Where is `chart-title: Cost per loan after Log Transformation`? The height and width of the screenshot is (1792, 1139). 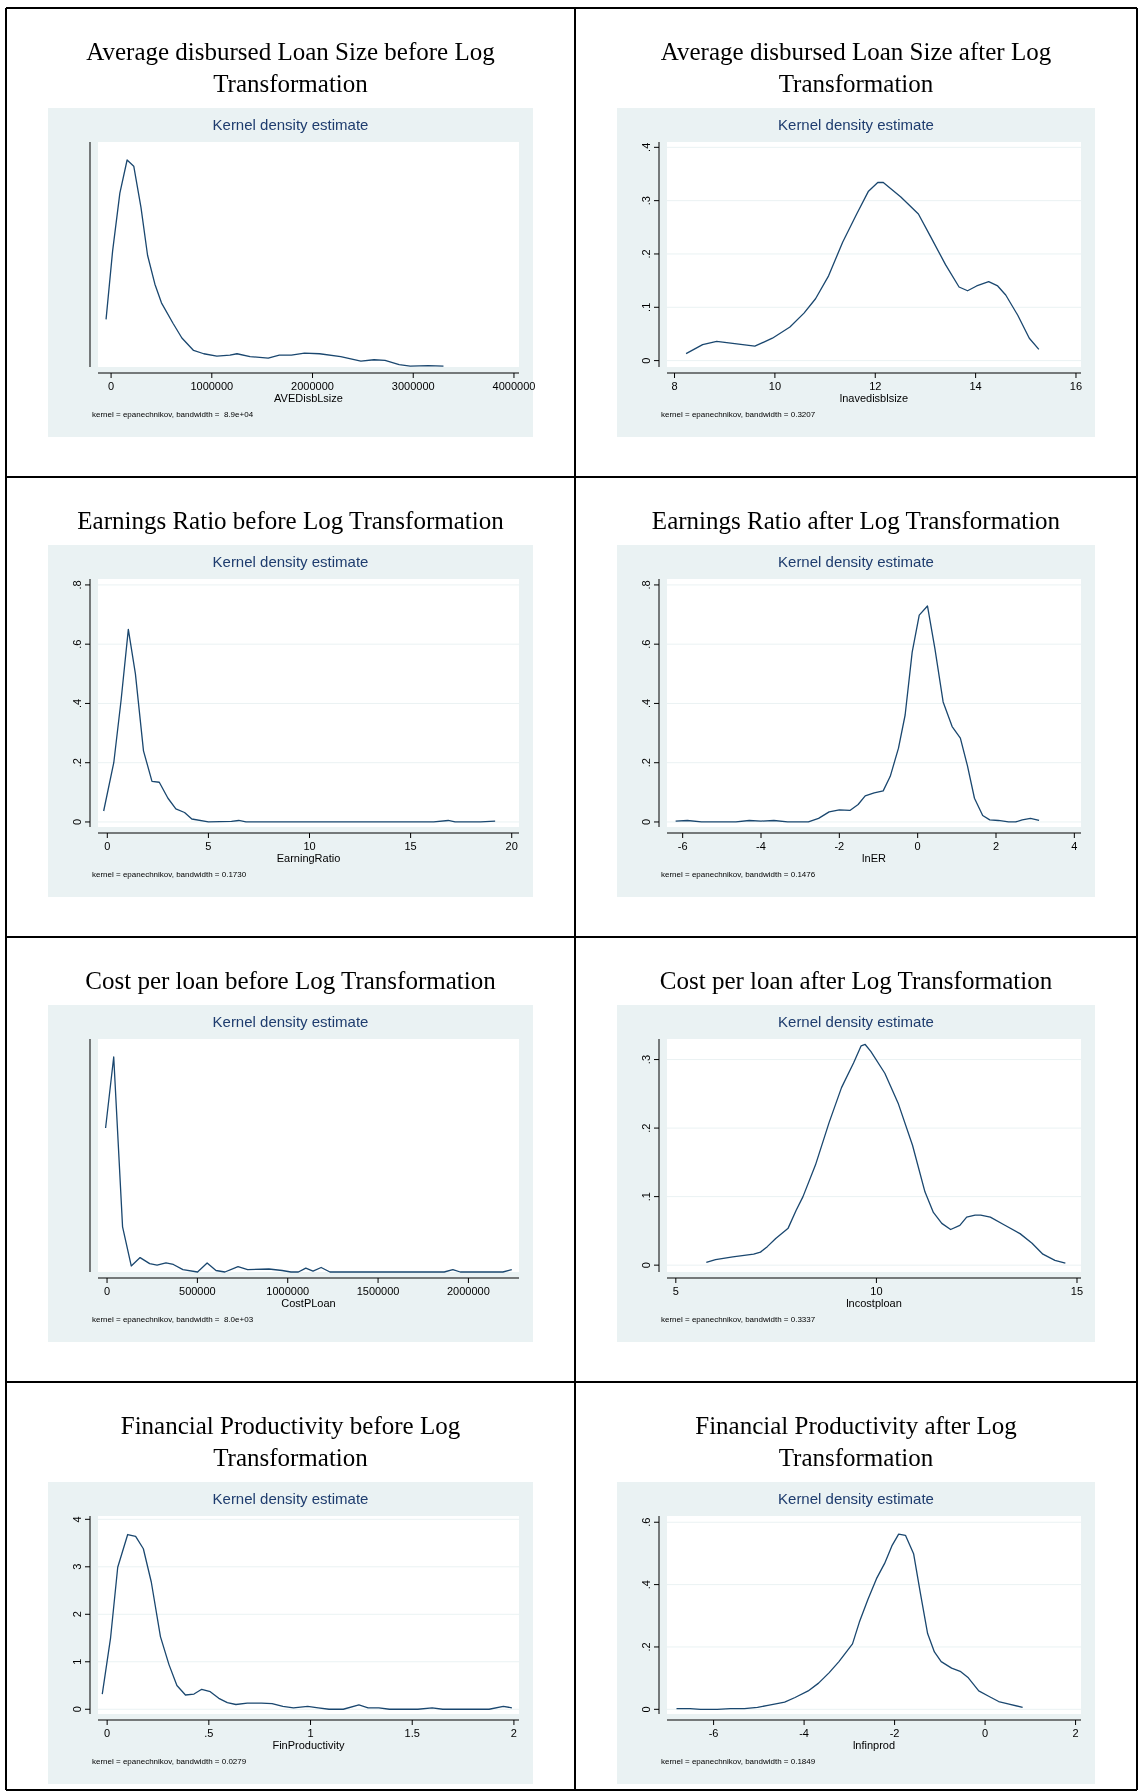
chart-title: Cost per loan after Log Transformation is located at coordinates (856, 980).